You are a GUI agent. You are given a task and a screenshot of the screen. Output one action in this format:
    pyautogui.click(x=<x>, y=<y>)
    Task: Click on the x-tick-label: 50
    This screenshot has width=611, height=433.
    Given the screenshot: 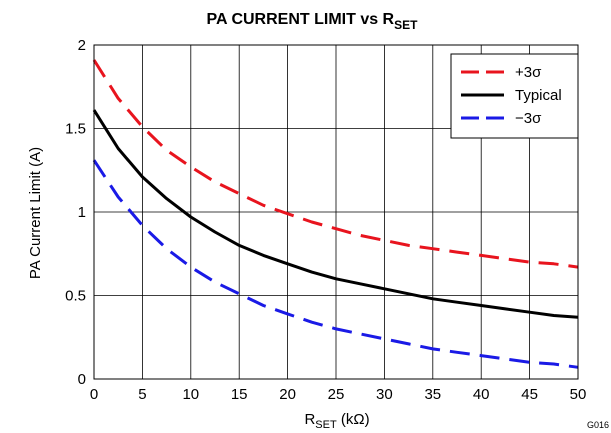 What is the action you would take?
    pyautogui.click(x=578, y=394)
    